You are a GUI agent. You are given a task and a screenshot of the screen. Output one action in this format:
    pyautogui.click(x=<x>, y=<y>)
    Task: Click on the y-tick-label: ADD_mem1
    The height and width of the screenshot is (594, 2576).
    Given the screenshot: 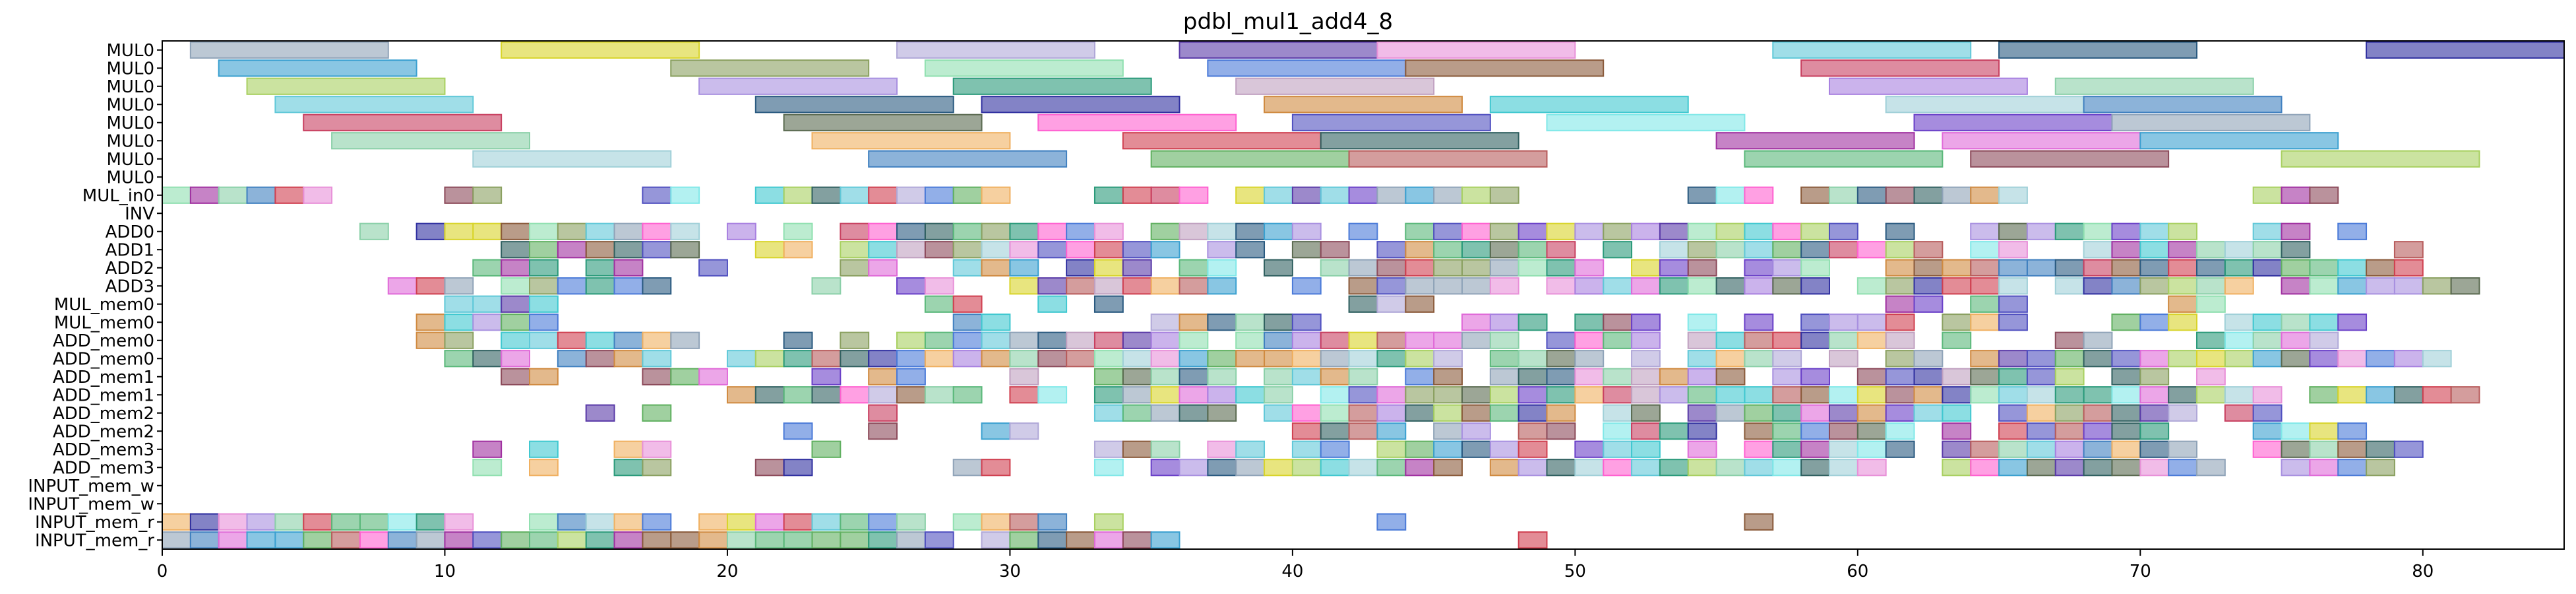 What is the action you would take?
    pyautogui.click(x=103, y=395)
    